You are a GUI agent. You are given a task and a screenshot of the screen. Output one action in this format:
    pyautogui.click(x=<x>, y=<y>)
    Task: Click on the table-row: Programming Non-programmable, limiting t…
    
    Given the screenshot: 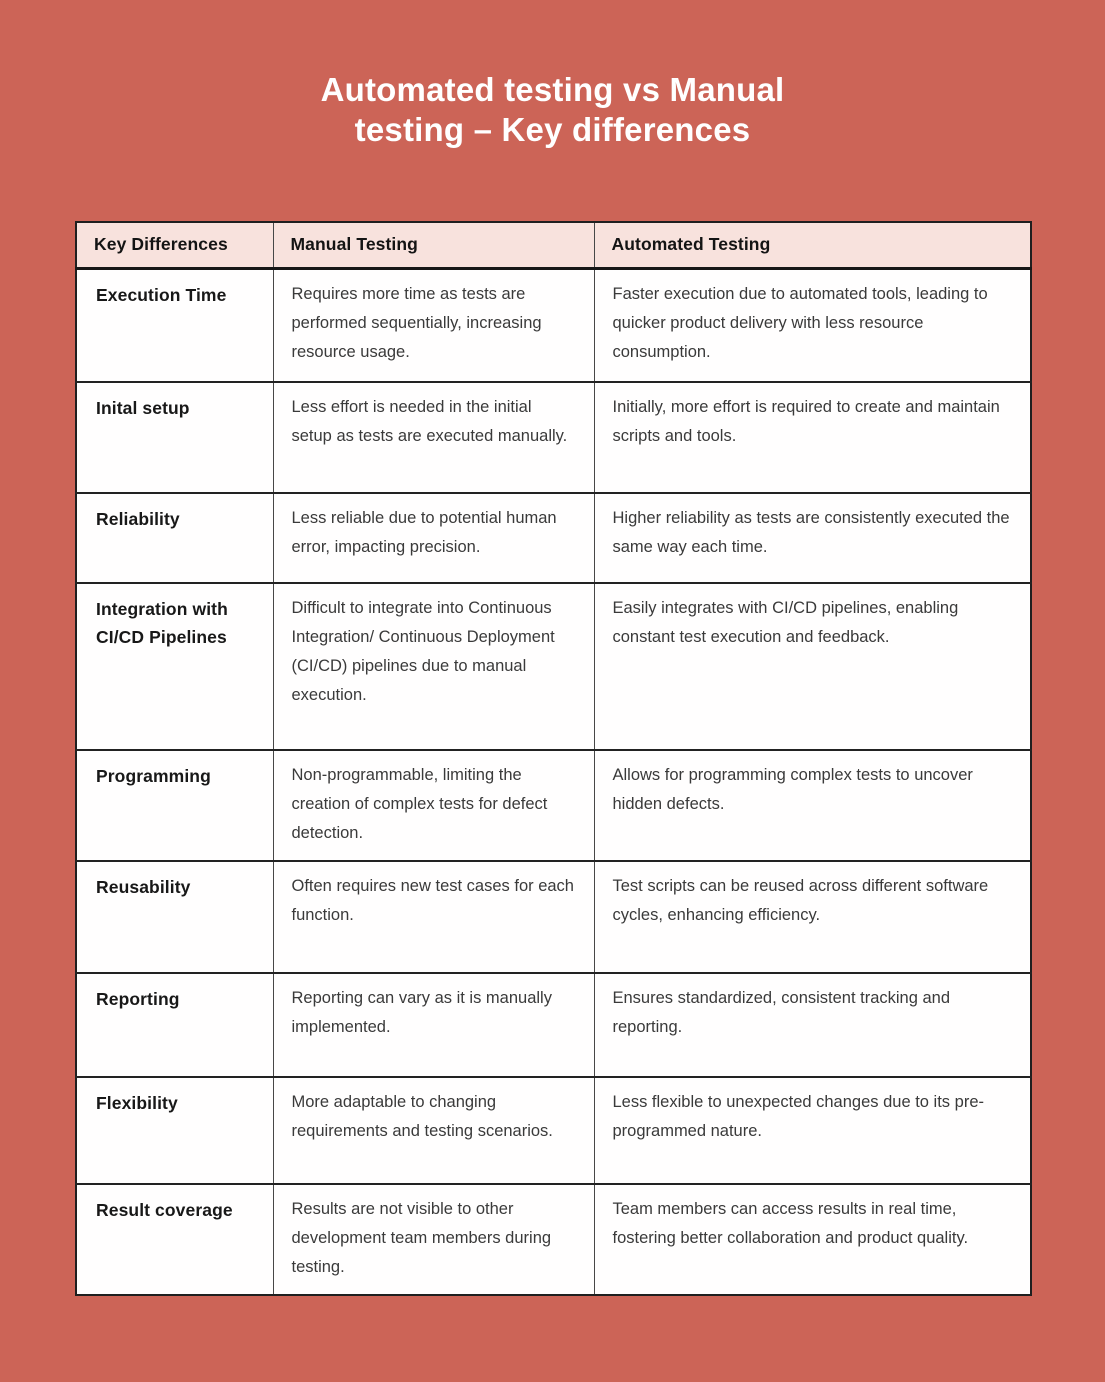 What is the action you would take?
    pyautogui.click(x=553, y=805)
    